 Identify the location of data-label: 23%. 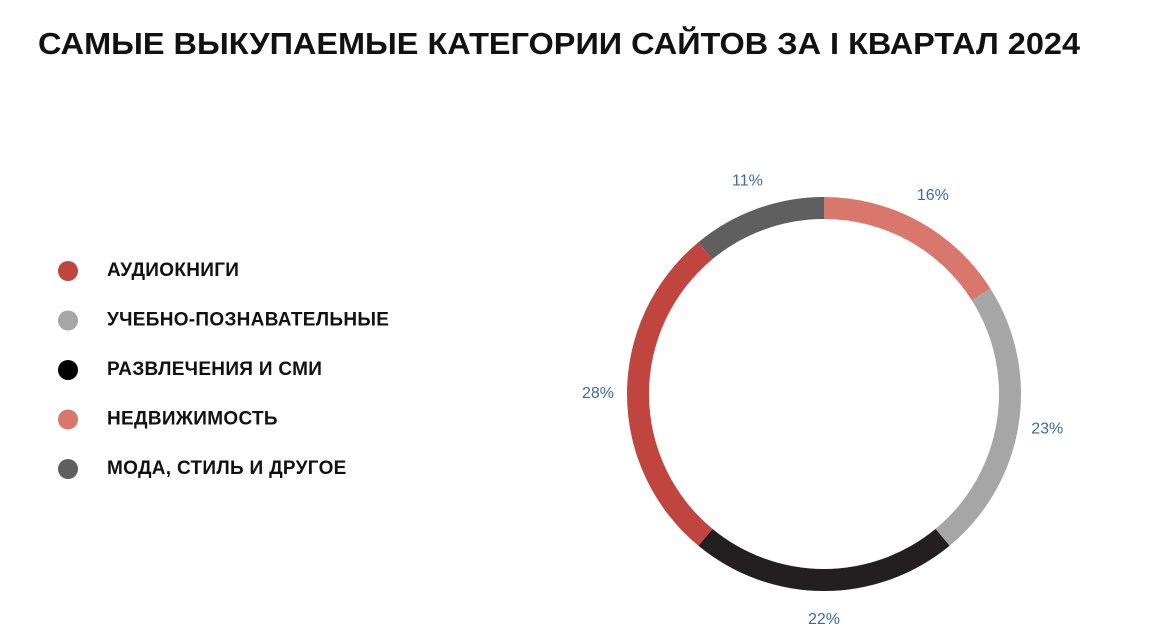
(1047, 429).